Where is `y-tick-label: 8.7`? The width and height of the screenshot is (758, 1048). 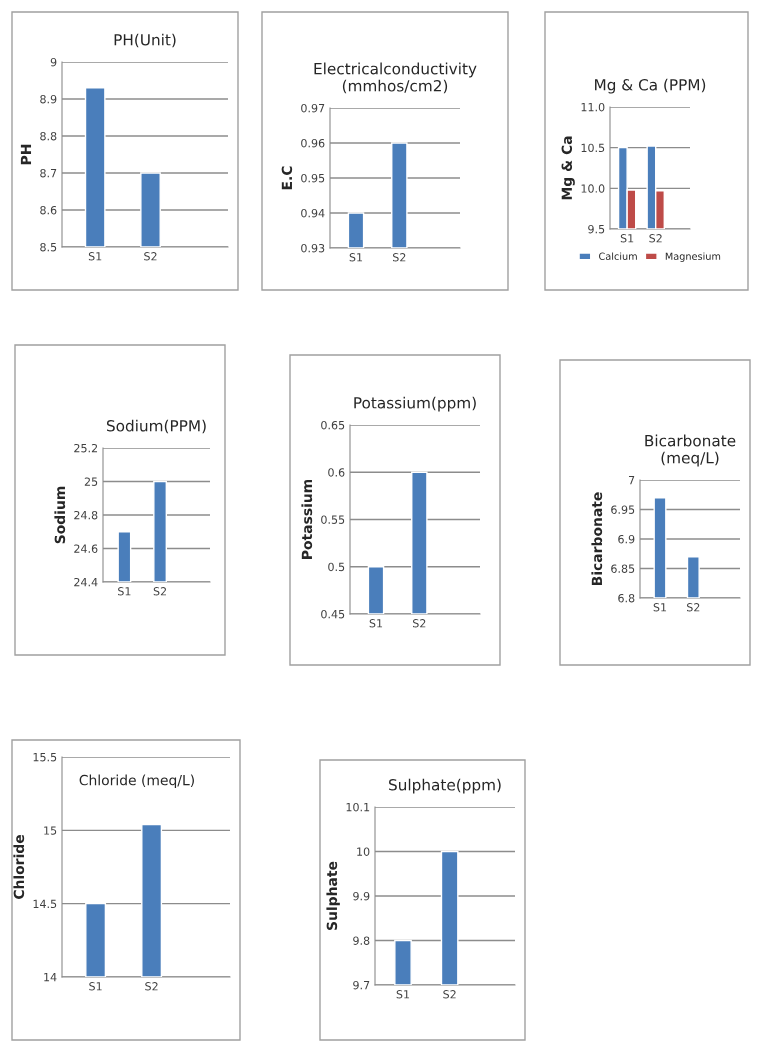
y-tick-label: 8.7 is located at coordinates (48, 173).